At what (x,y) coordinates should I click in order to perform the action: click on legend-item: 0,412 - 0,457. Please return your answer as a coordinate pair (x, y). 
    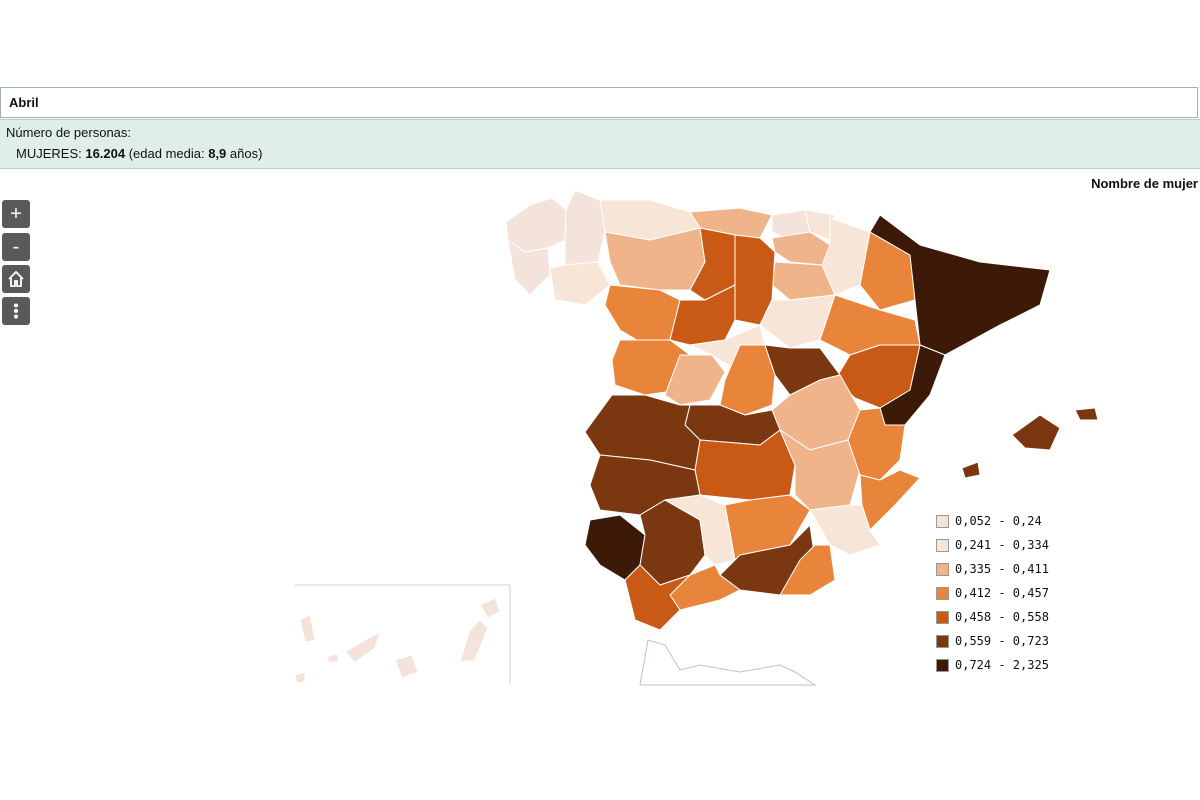
    Looking at the image, I should click on (992, 593).